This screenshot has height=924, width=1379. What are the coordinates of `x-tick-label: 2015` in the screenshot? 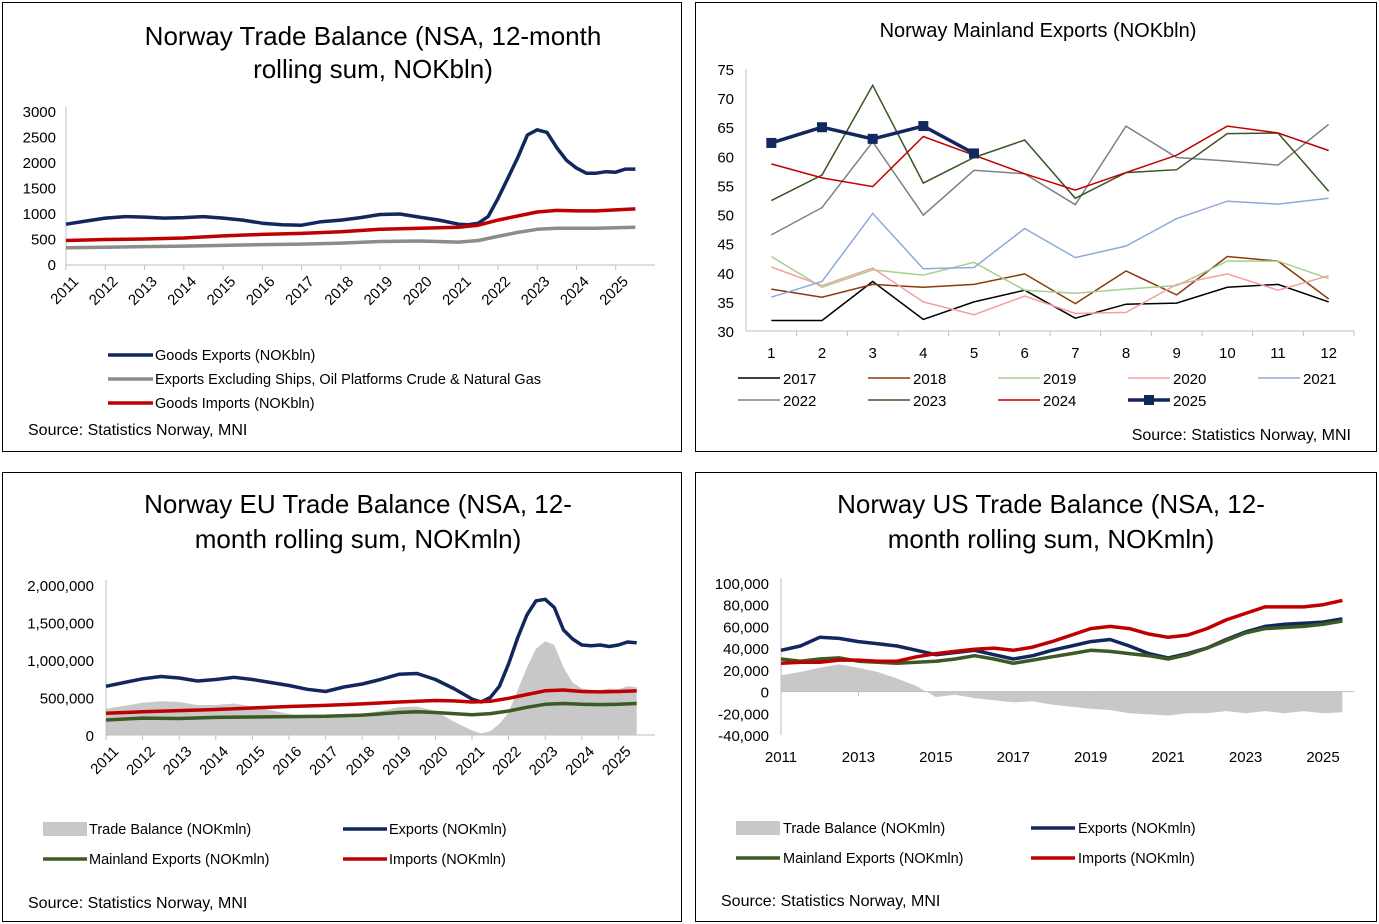 It's located at (222, 291).